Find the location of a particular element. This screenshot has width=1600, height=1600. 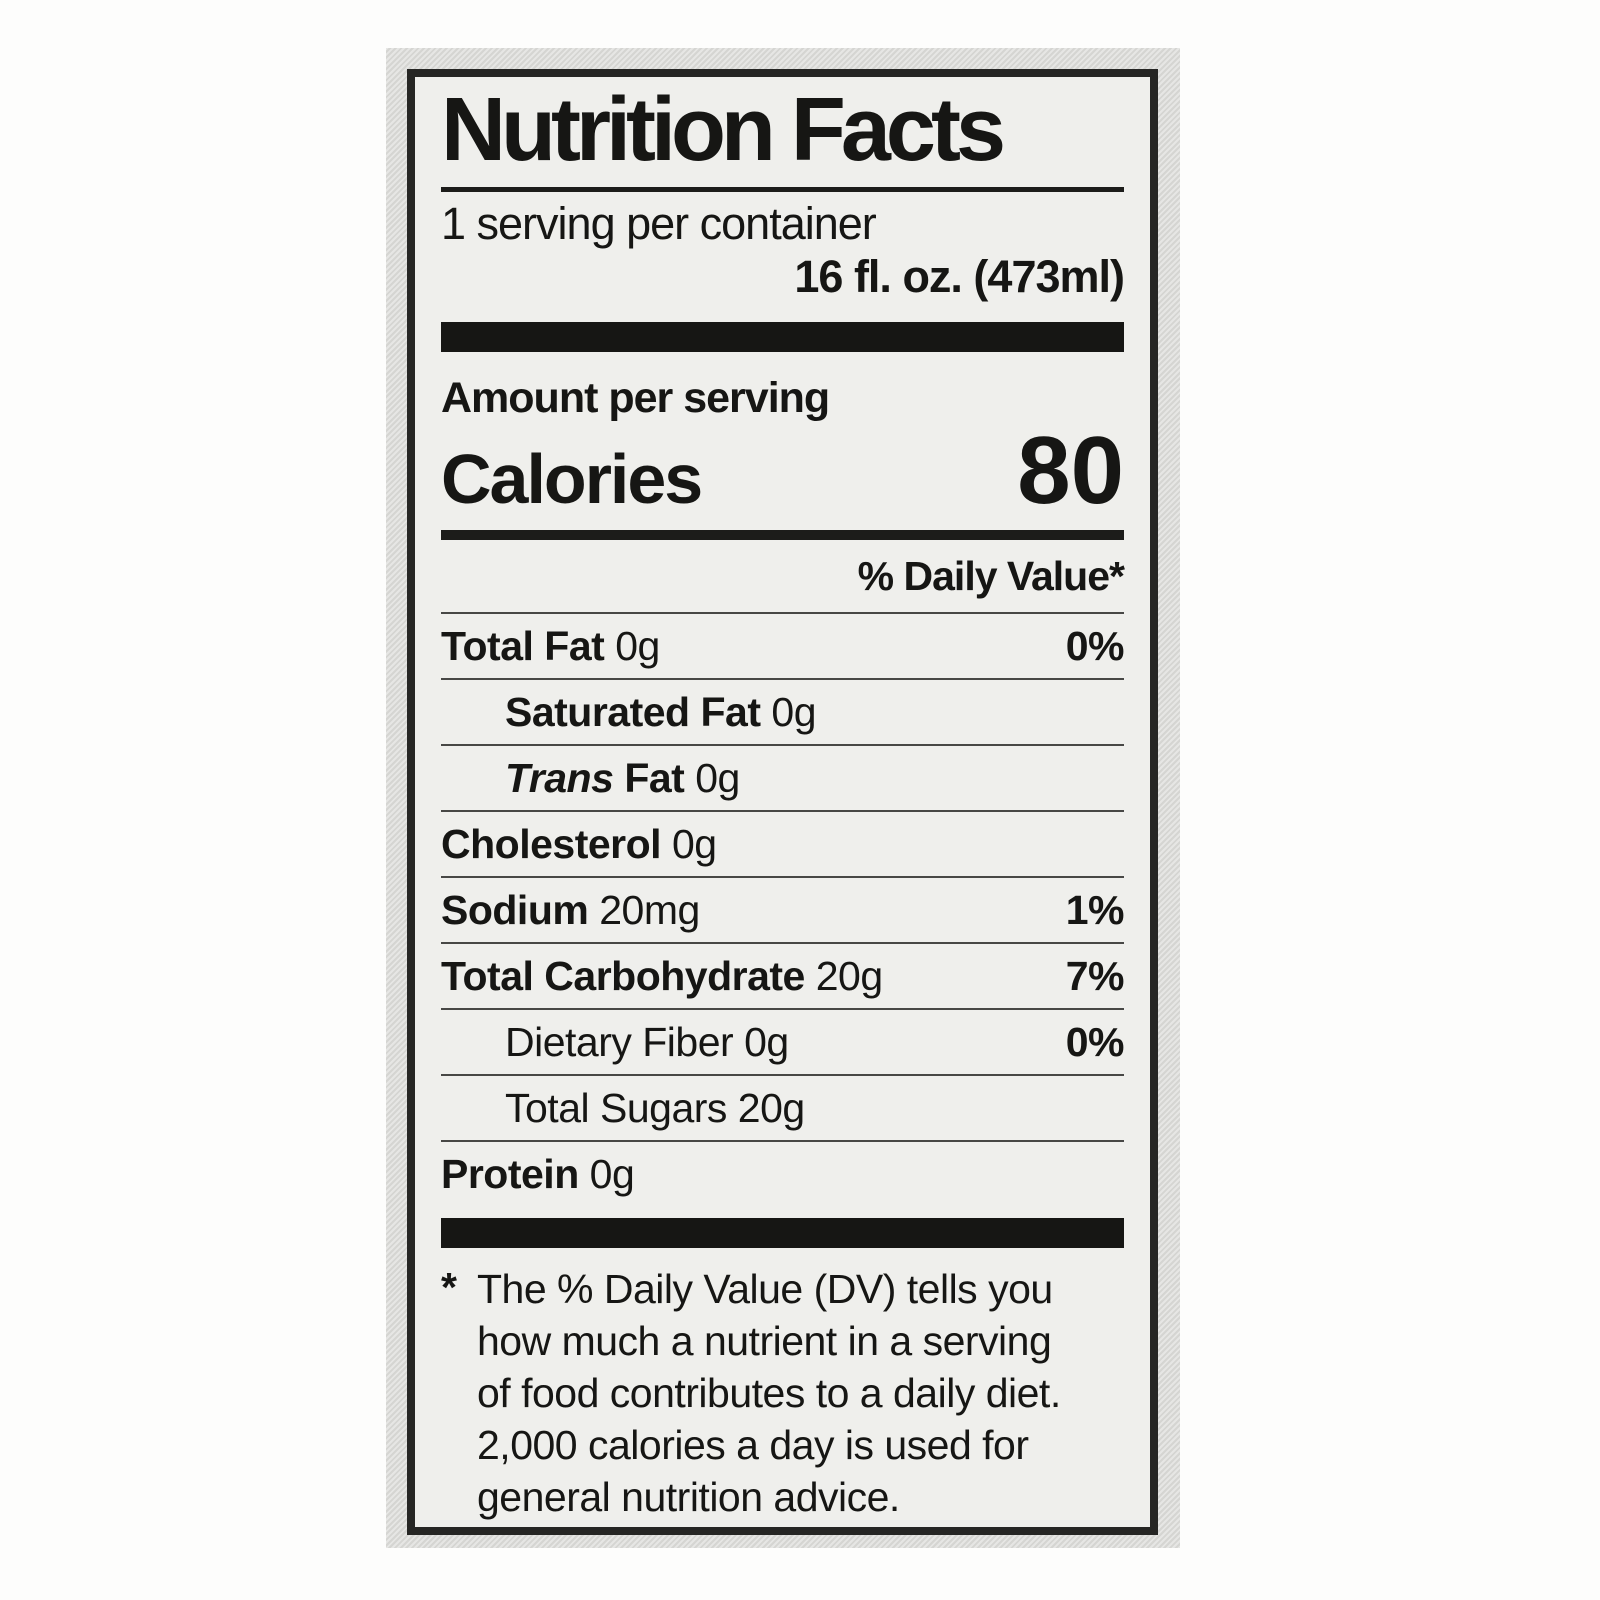

thick-bar-bottom is located at coordinates (782, 1233).